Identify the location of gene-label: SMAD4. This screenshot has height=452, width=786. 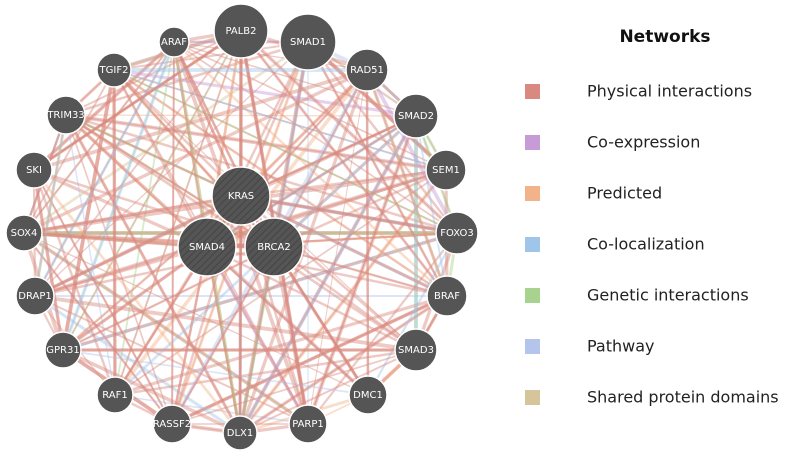
(207, 247).